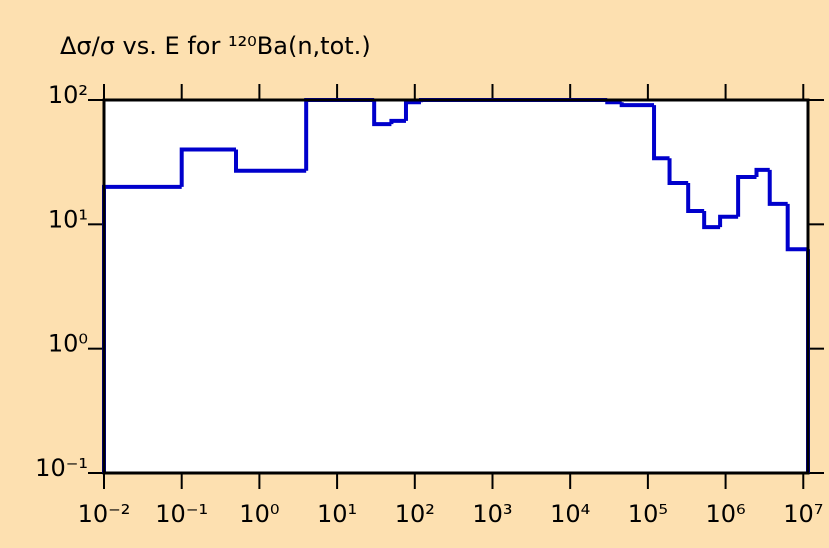  What do you see at coordinates (648, 514) in the screenshot?
I see `x-tick-label: 10⁵` at bounding box center [648, 514].